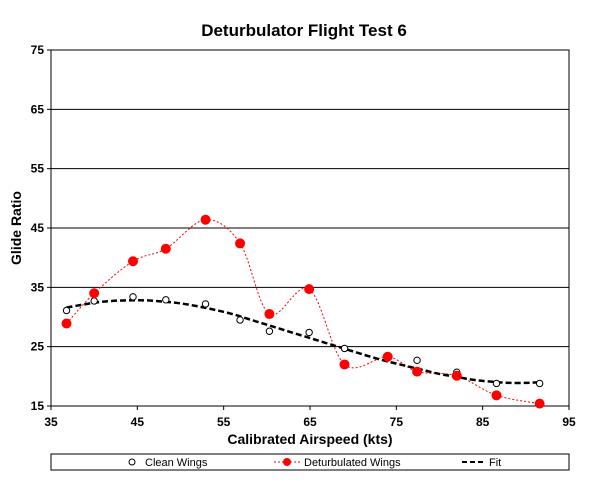 The width and height of the screenshot is (600, 484). I want to click on x-tick-label: 55, so click(224, 422).